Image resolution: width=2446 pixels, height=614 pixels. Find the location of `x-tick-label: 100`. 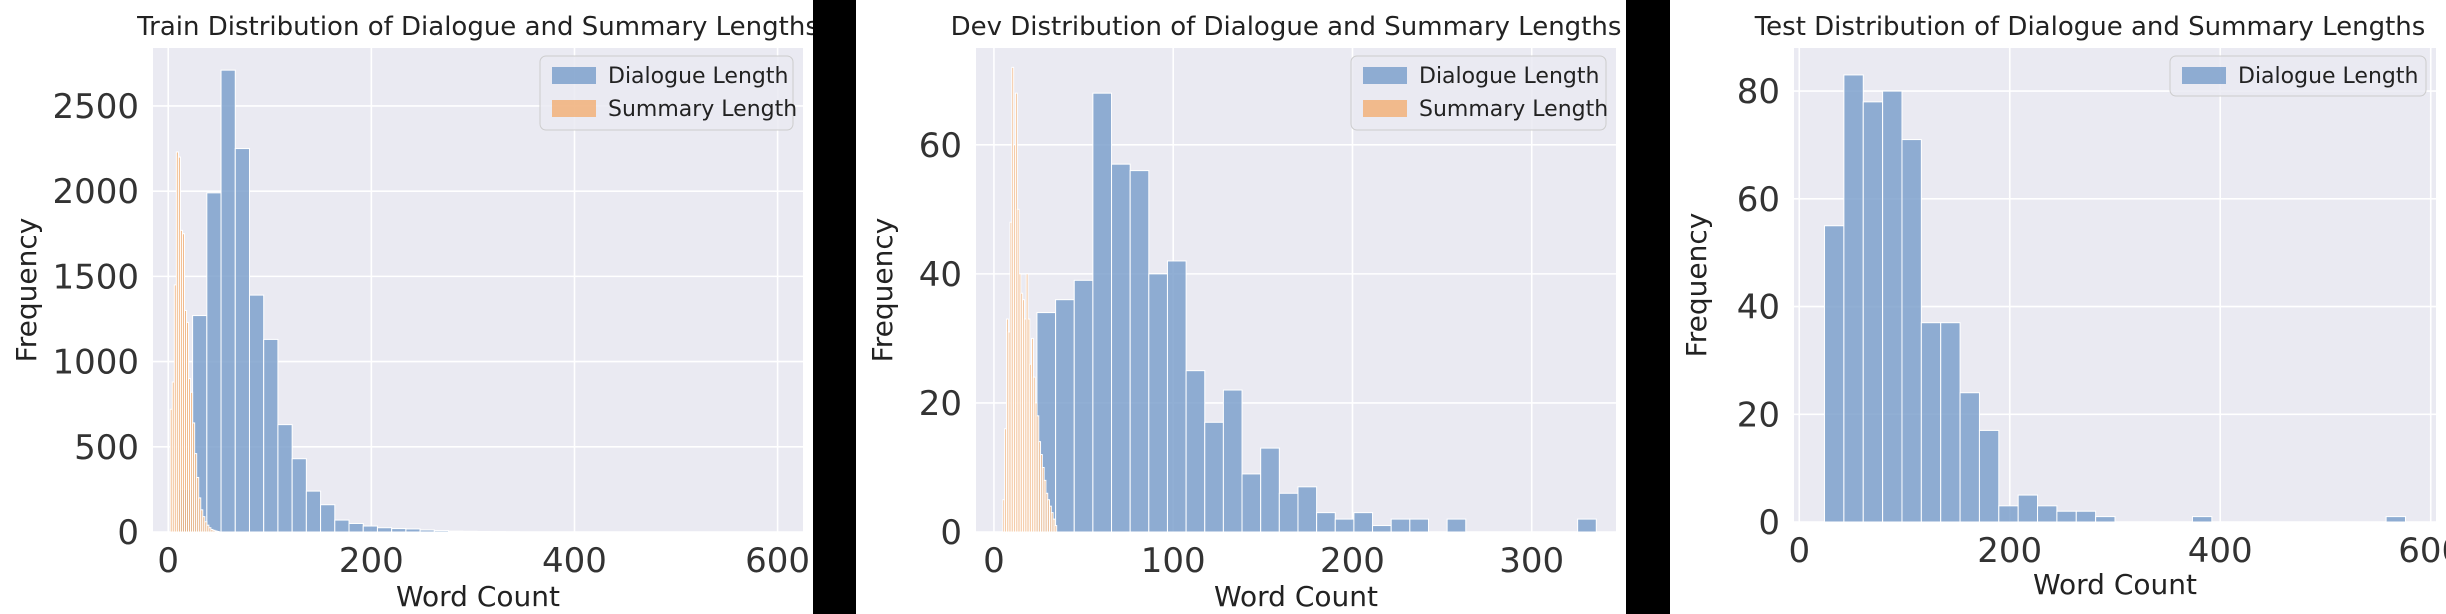

x-tick-label: 100 is located at coordinates (1173, 561).